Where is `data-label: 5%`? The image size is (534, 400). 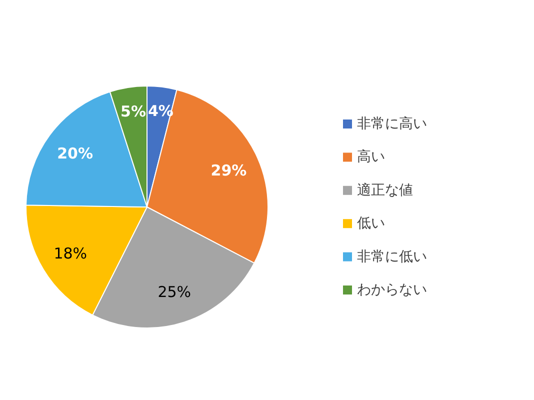
data-label: 5% is located at coordinates (133, 111).